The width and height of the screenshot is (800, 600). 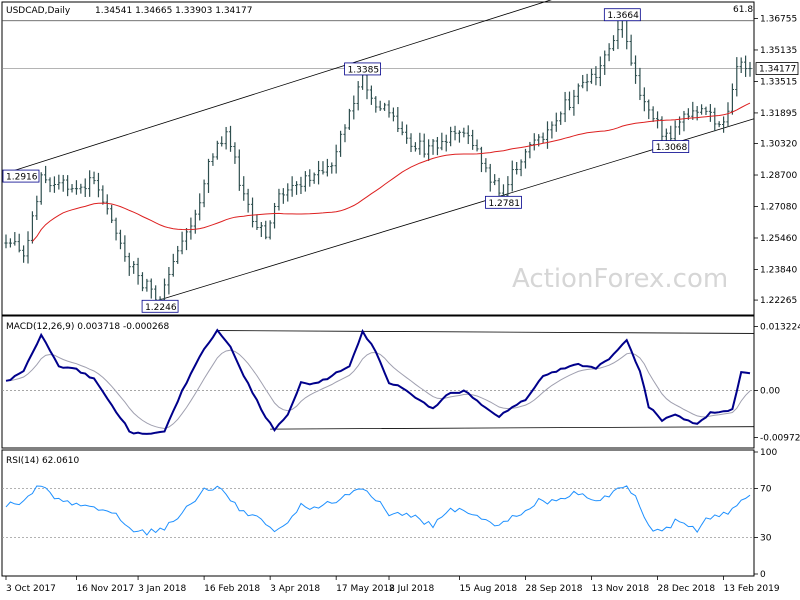 What do you see at coordinates (778, 82) in the screenshot?
I see `price-axis-tick-label: 1.33515` at bounding box center [778, 82].